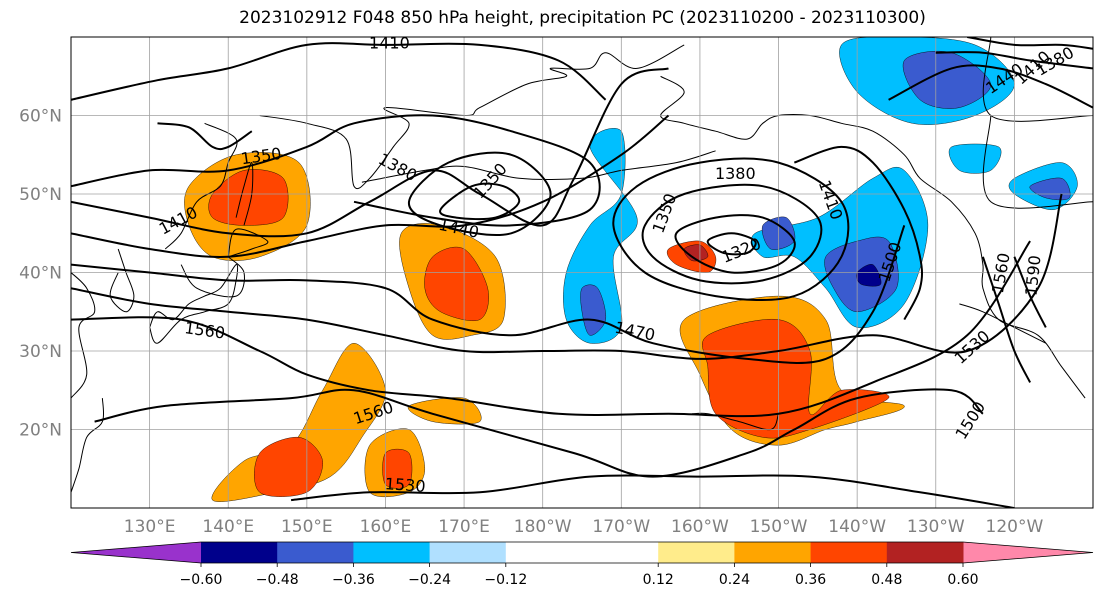 Image resolution: width=1105 pixels, height=601 pixels. I want to click on colorbar-tick-label: −0.24, so click(429, 580).